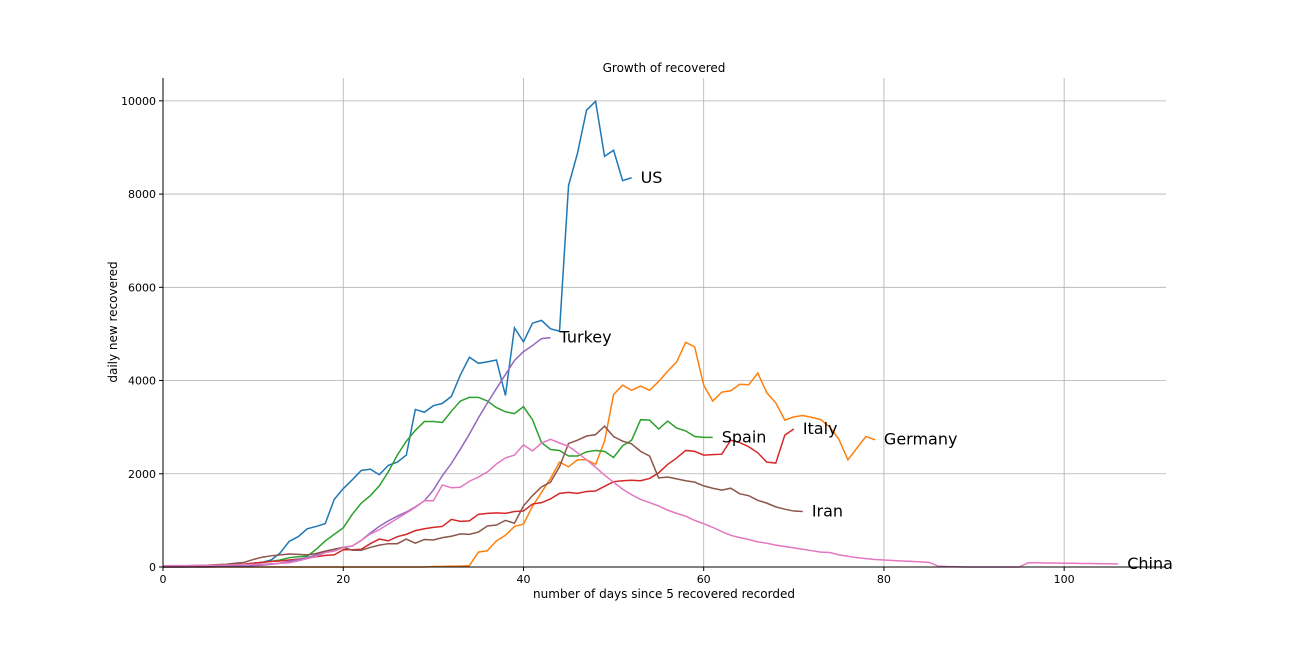  Describe the element at coordinates (142, 194) in the screenshot. I see `y-tick-label: 8000` at that location.